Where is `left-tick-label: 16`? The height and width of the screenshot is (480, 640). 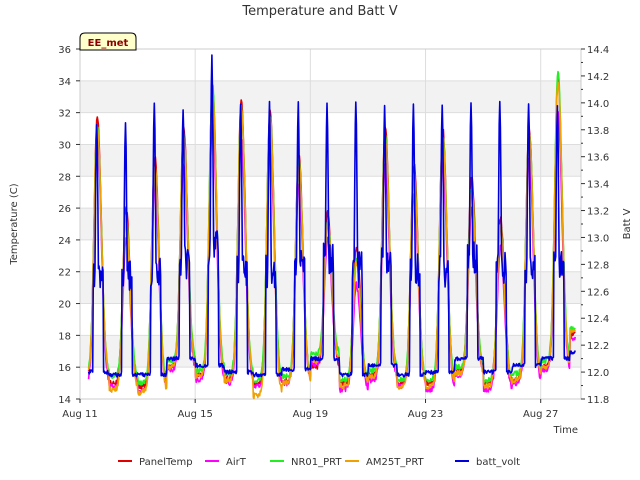 left-tick-label: 16 is located at coordinates (64, 368).